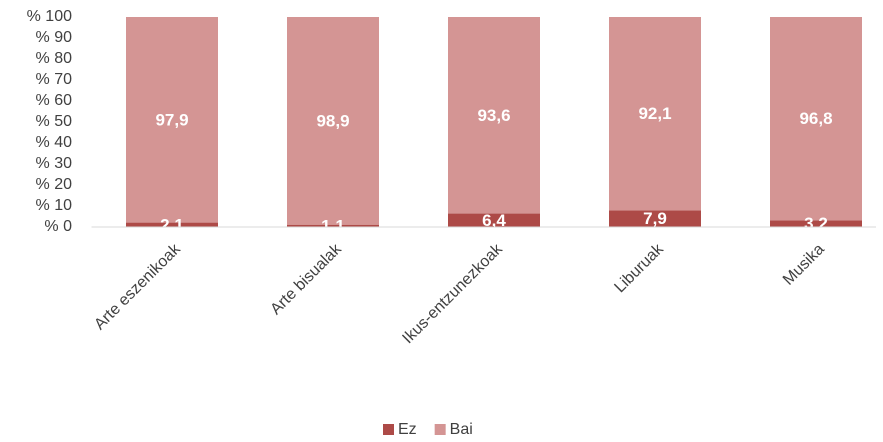 The image size is (883, 442). I want to click on y-tick-label: % 90, so click(54, 37).